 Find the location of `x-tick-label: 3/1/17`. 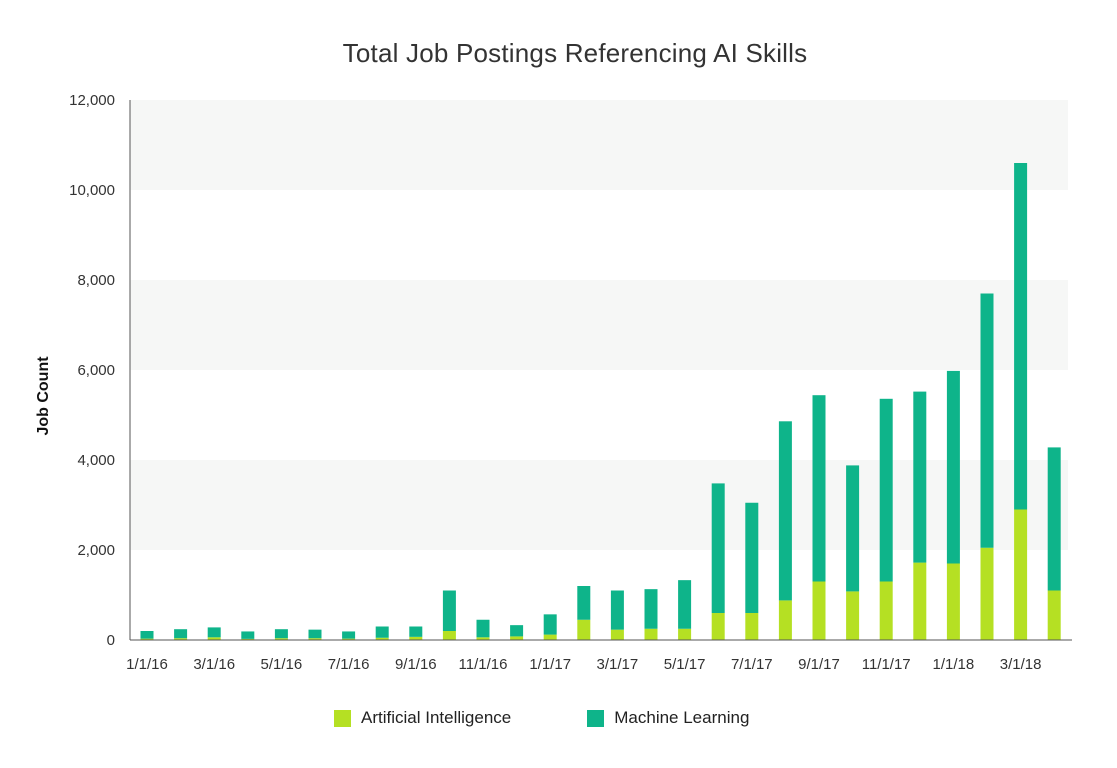

x-tick-label: 3/1/17 is located at coordinates (618, 664).